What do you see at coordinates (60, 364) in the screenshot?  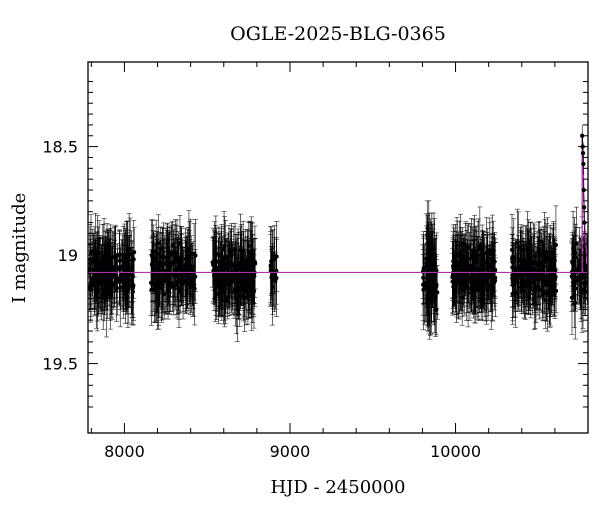 I see `y-tick-label: 19.5` at bounding box center [60, 364].